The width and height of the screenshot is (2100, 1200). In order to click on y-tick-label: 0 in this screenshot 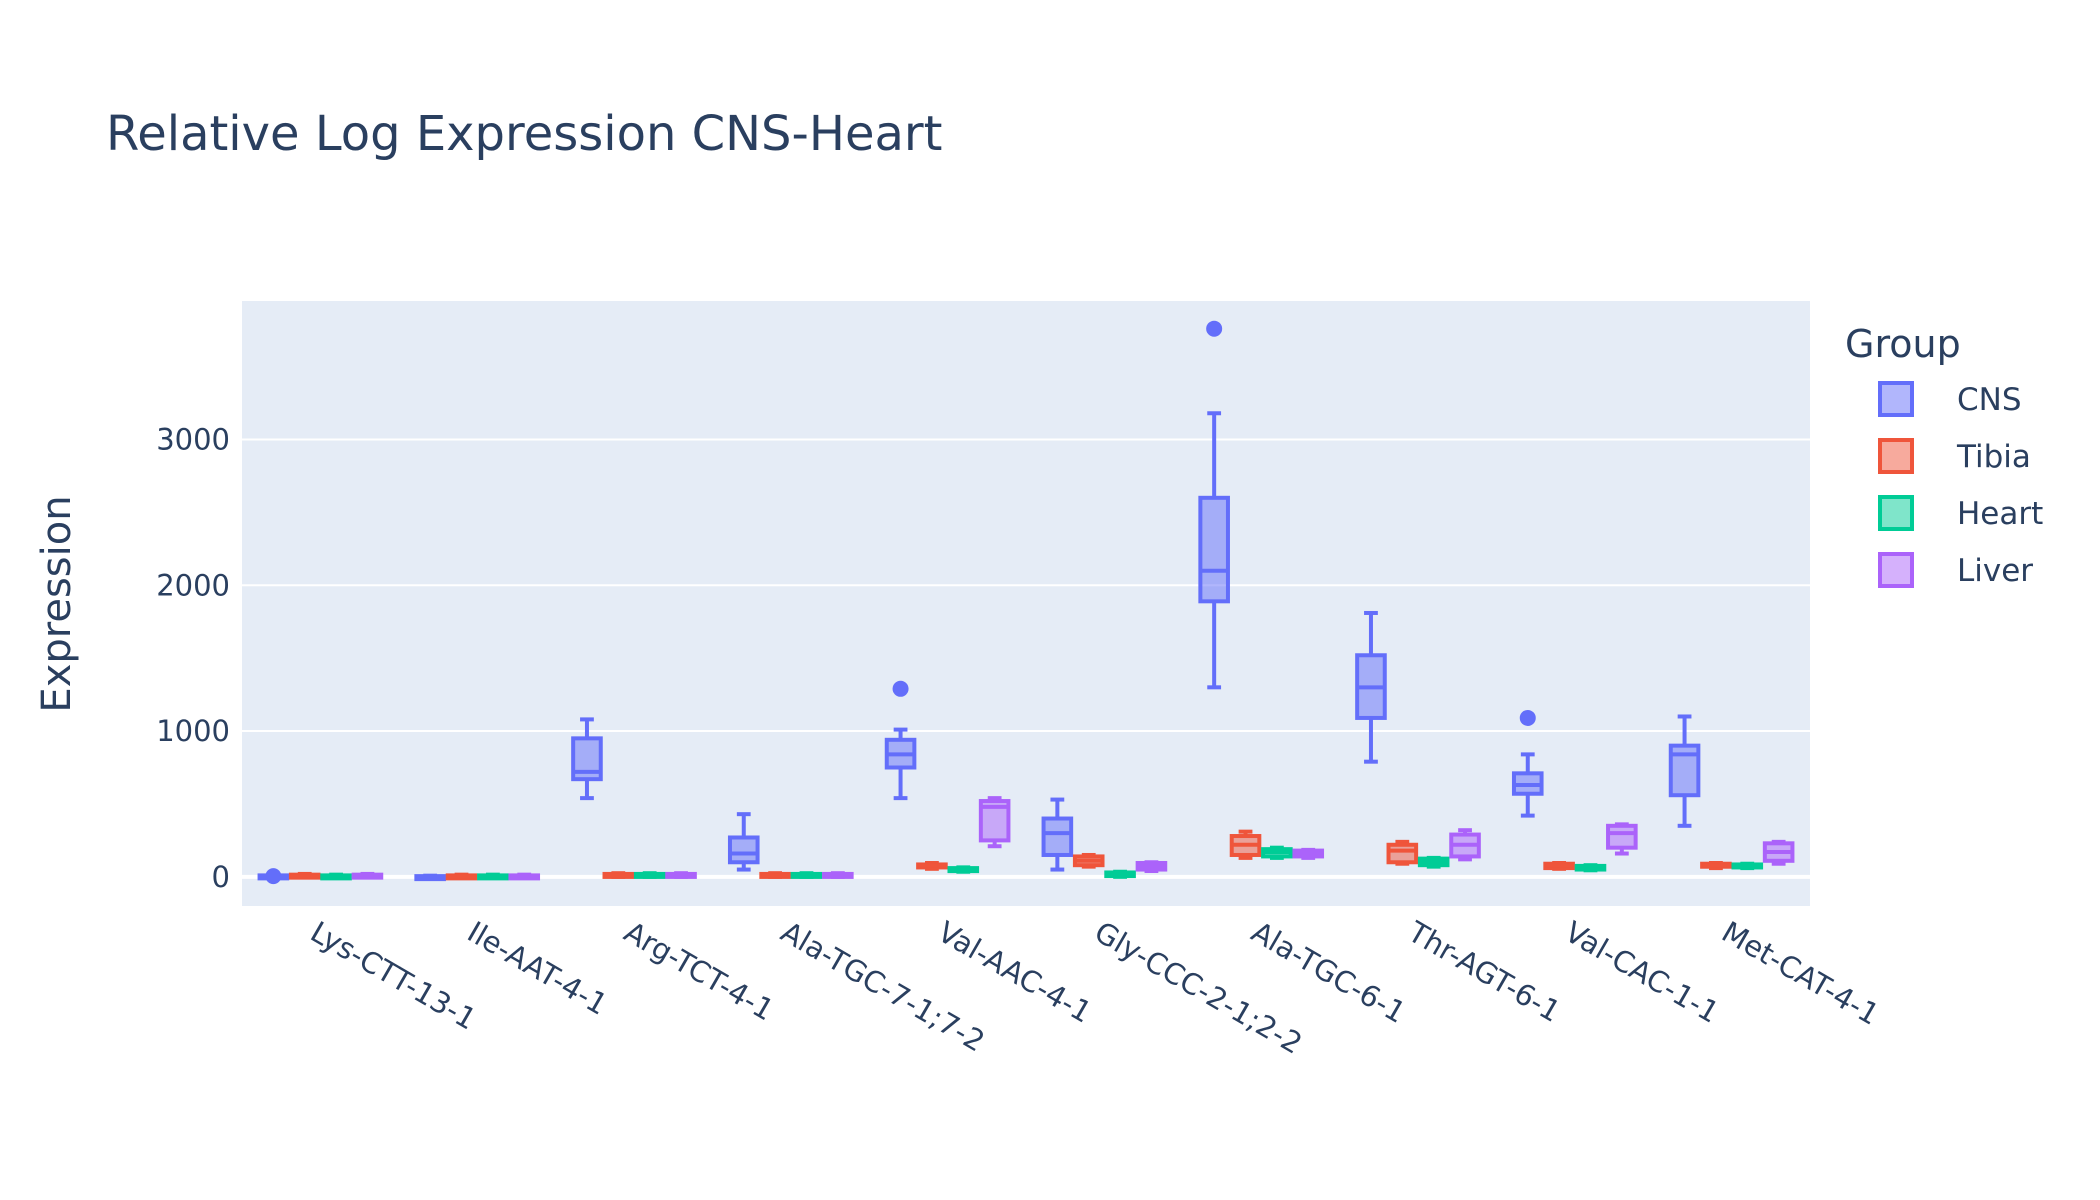, I will do `click(221, 877)`.